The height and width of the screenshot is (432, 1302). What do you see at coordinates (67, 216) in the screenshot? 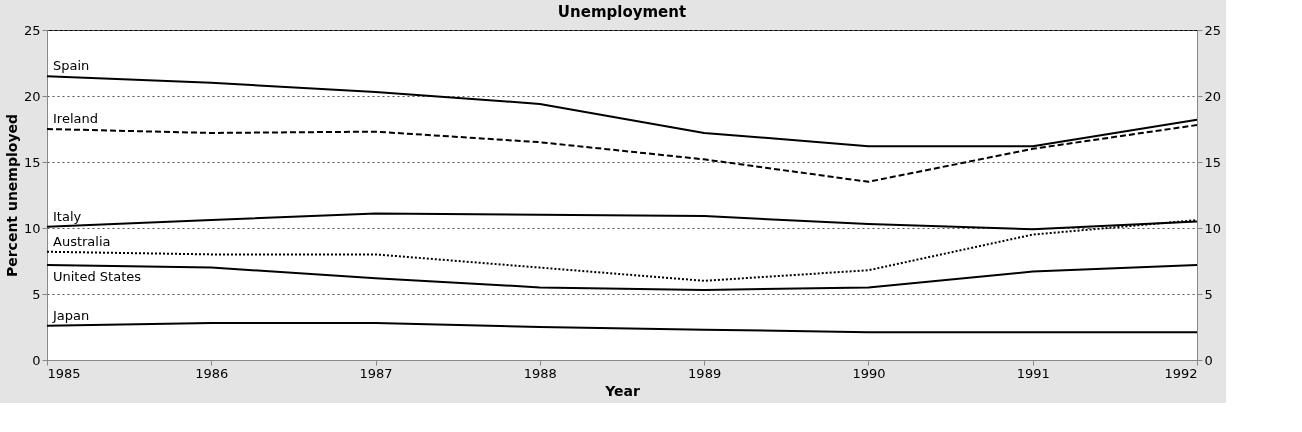
I see `series-label: Italy` at bounding box center [67, 216].